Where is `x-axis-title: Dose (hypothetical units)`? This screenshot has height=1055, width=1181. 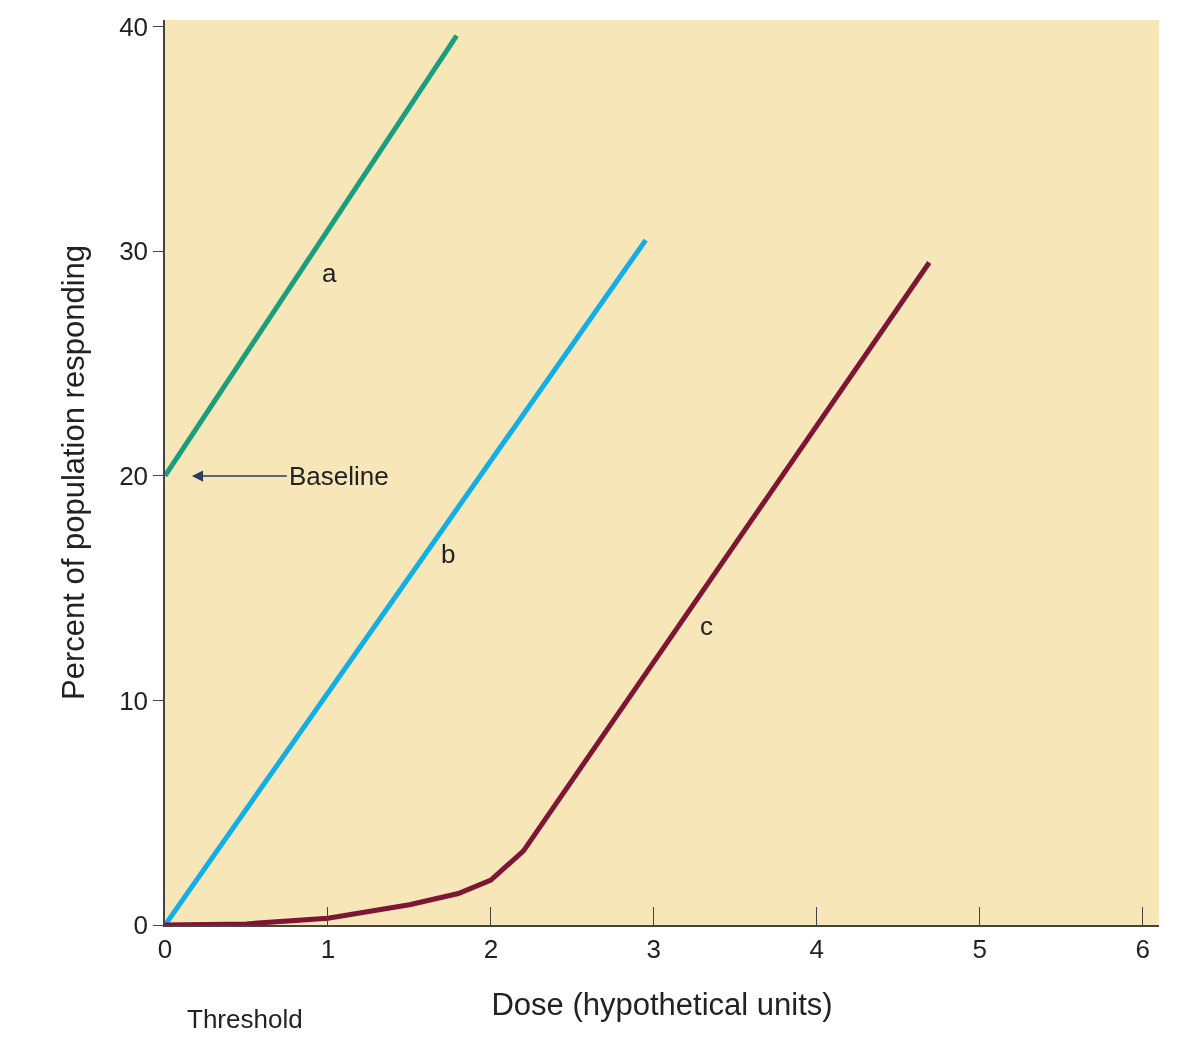 x-axis-title: Dose (hypothetical units) is located at coordinates (662, 1004).